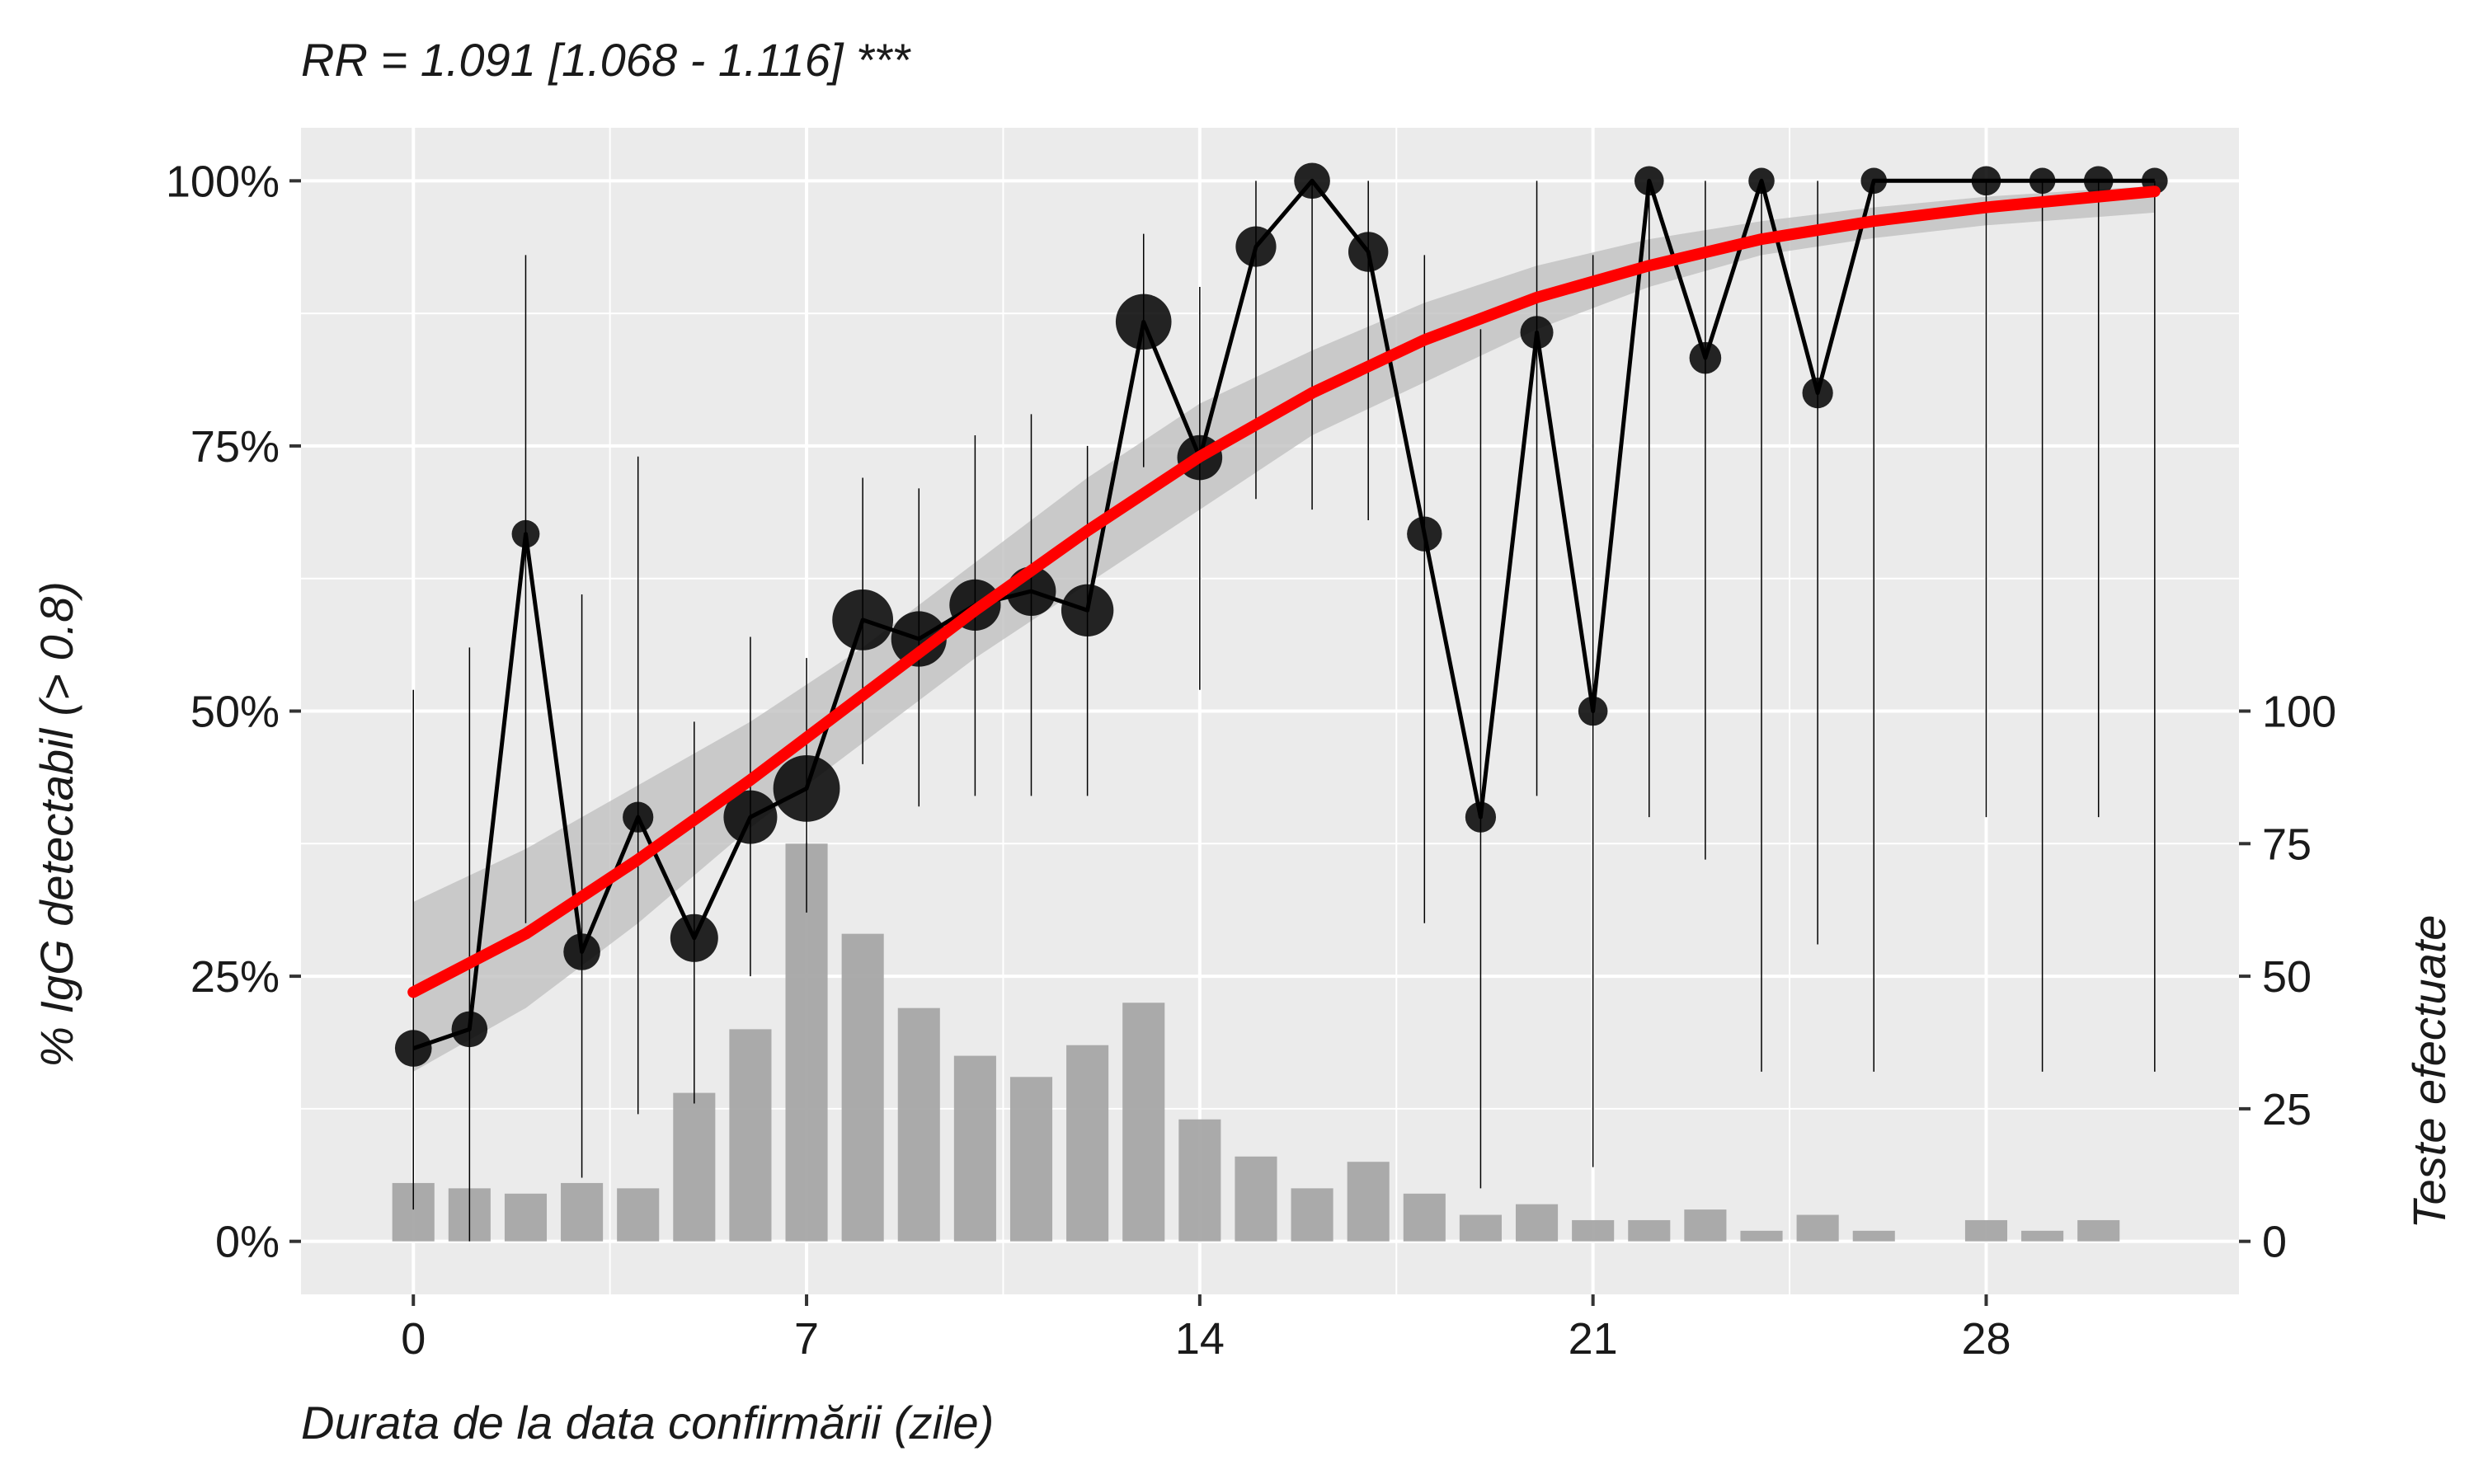 Image resolution: width=2474 pixels, height=1484 pixels. I want to click on y2-tick-label: 100, so click(2299, 712).